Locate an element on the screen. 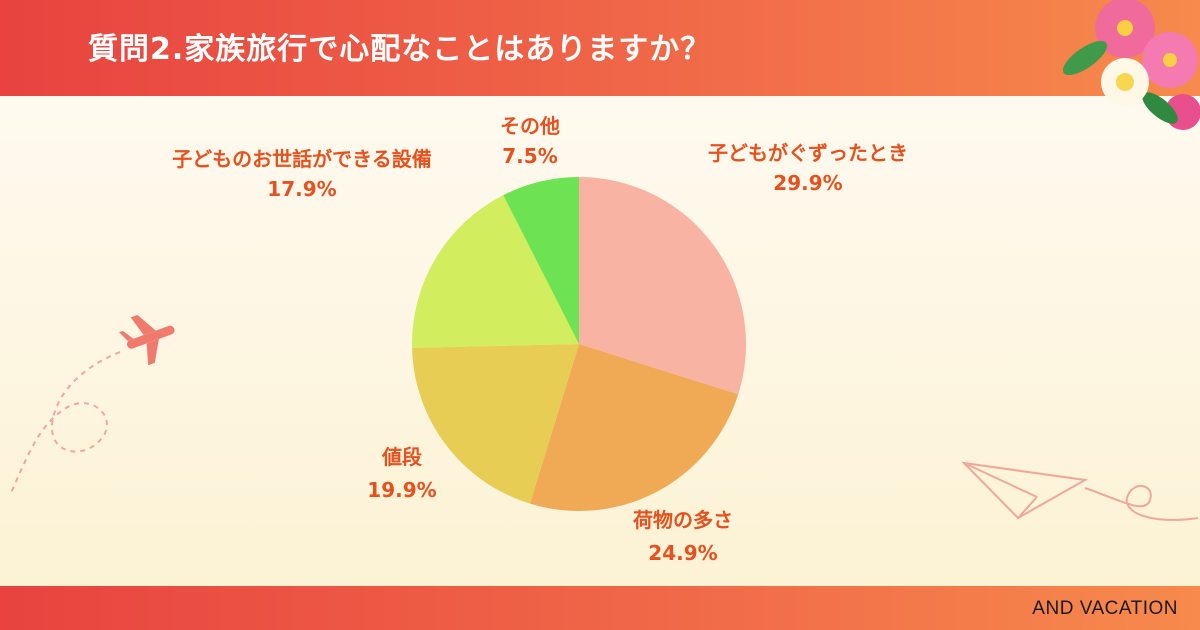 The height and width of the screenshot is (630, 1200). pie-slices is located at coordinates (579, 344).